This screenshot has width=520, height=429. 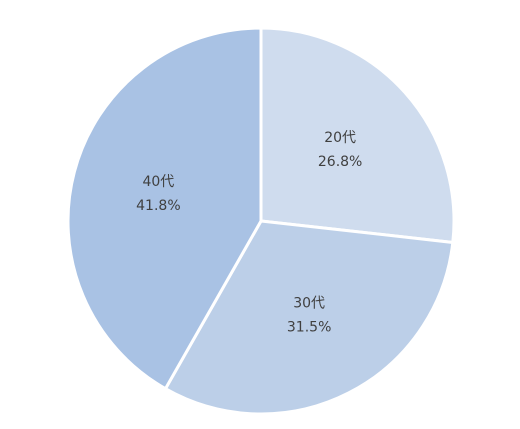 What do you see at coordinates (158, 206) in the screenshot?
I see `slice-value-label: 41.8%` at bounding box center [158, 206].